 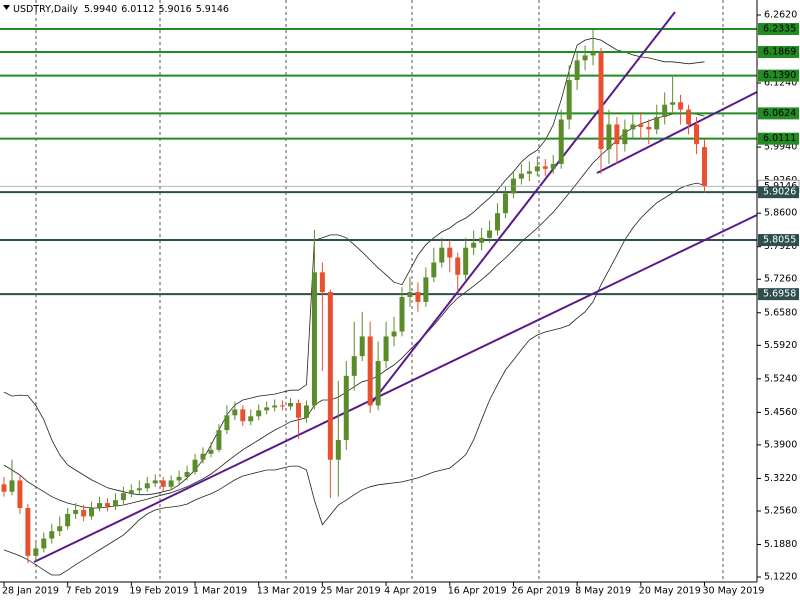 I want to click on x-tick-label: 19 Feb 2019, so click(x=158, y=591).